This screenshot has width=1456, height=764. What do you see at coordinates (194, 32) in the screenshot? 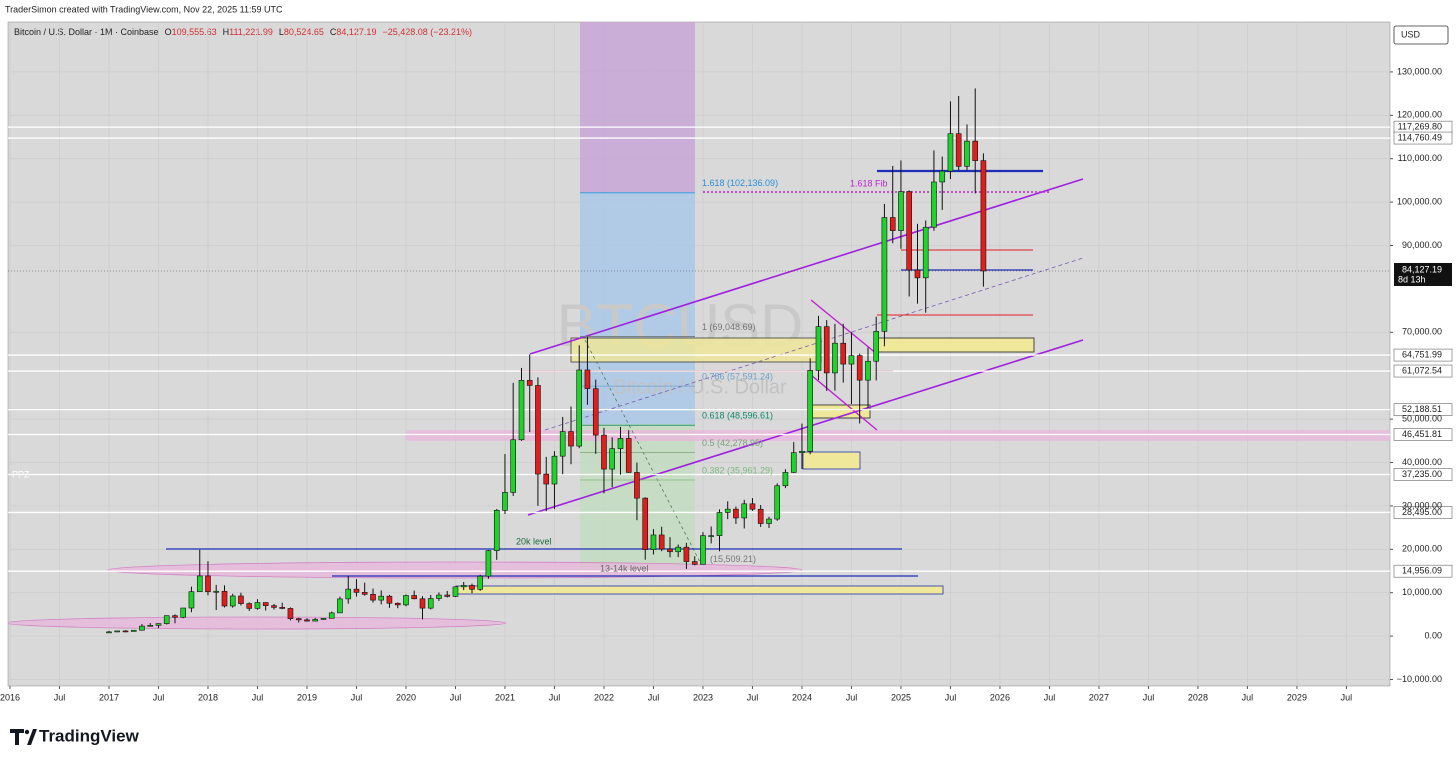
I see `legend-item: 109,555.63` at bounding box center [194, 32].